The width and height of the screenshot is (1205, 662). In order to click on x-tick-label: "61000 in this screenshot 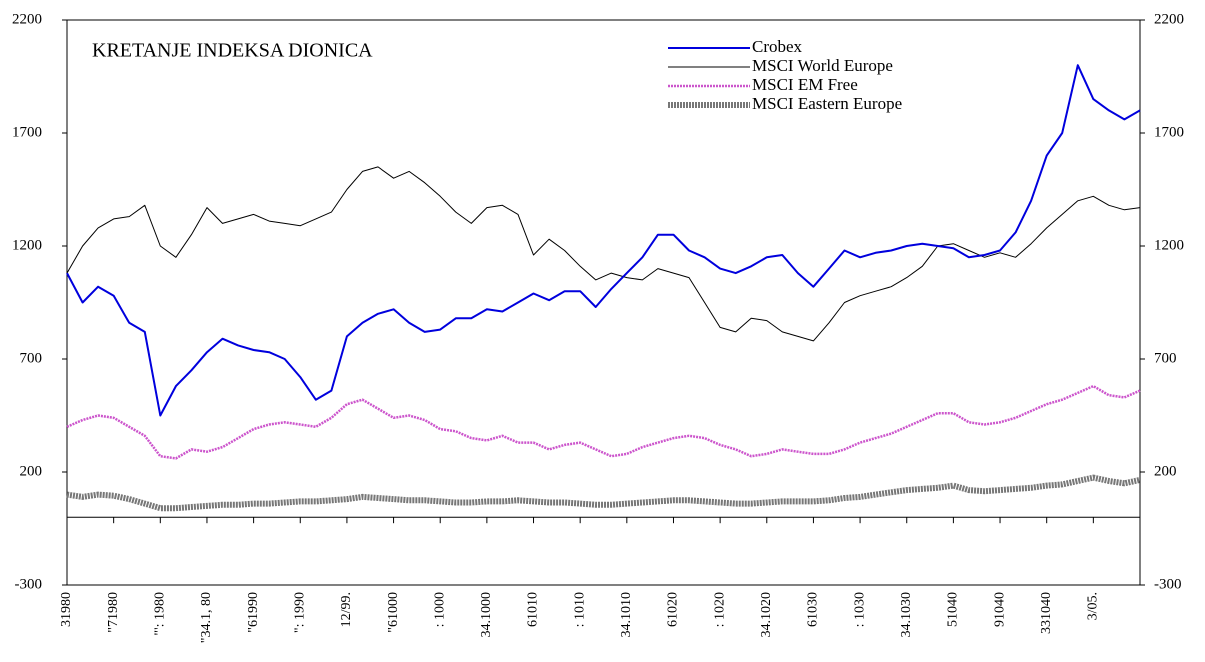, I will do `click(393, 612)`.